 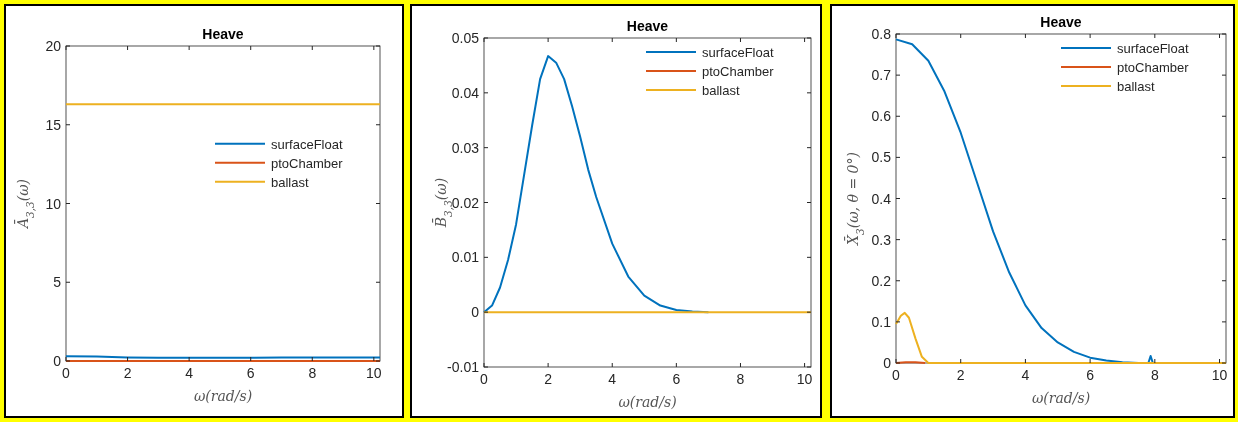 What do you see at coordinates (463, 367) in the screenshot?
I see `y-tick-label: -0.01` at bounding box center [463, 367].